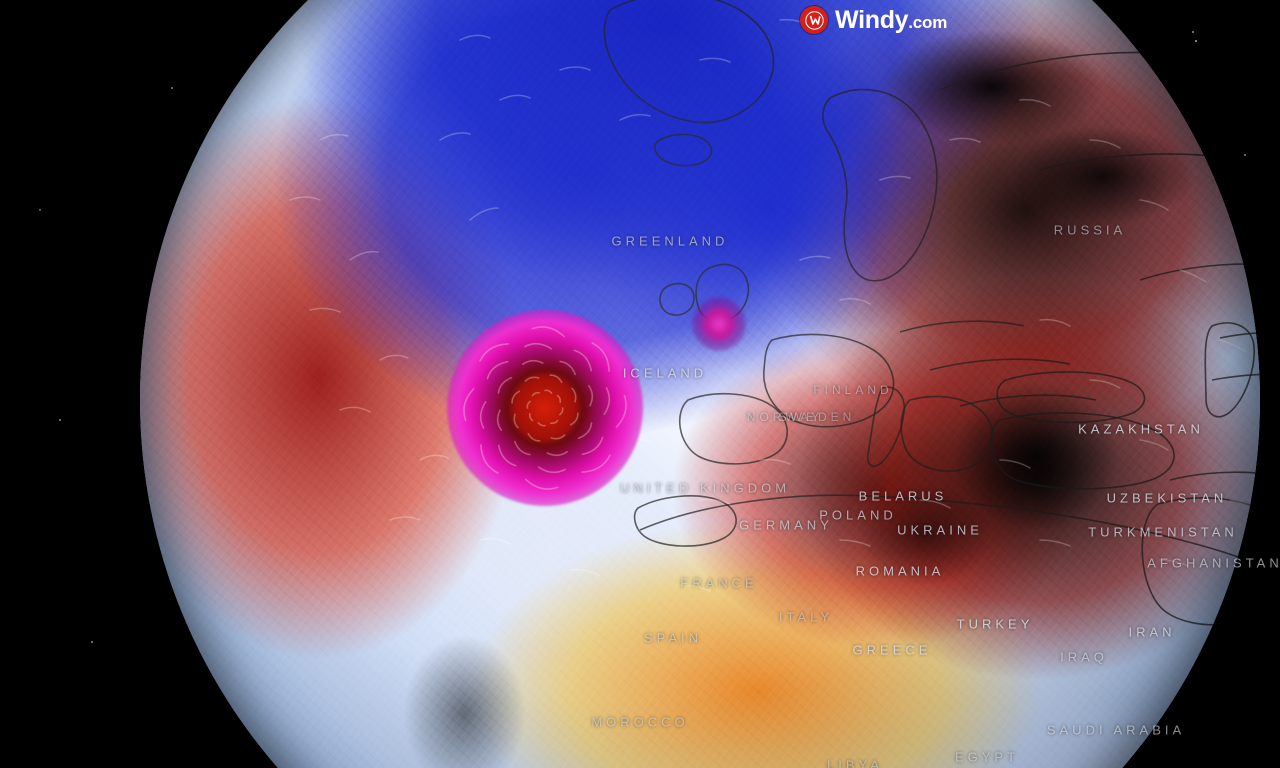 This screenshot has height=768, width=1280. I want to click on country-label-saudi-arabia: SAUDI ARABIA, so click(1116, 730).